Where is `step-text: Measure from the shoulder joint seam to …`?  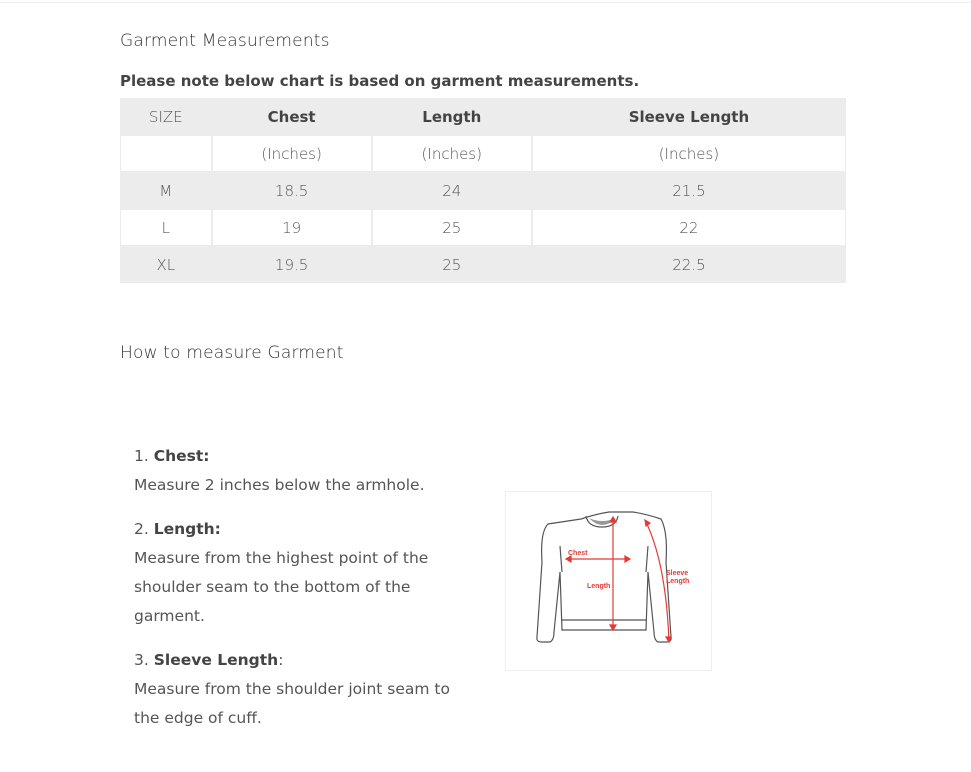
step-text: Measure from the shoulder joint seam to … is located at coordinates (292, 703).